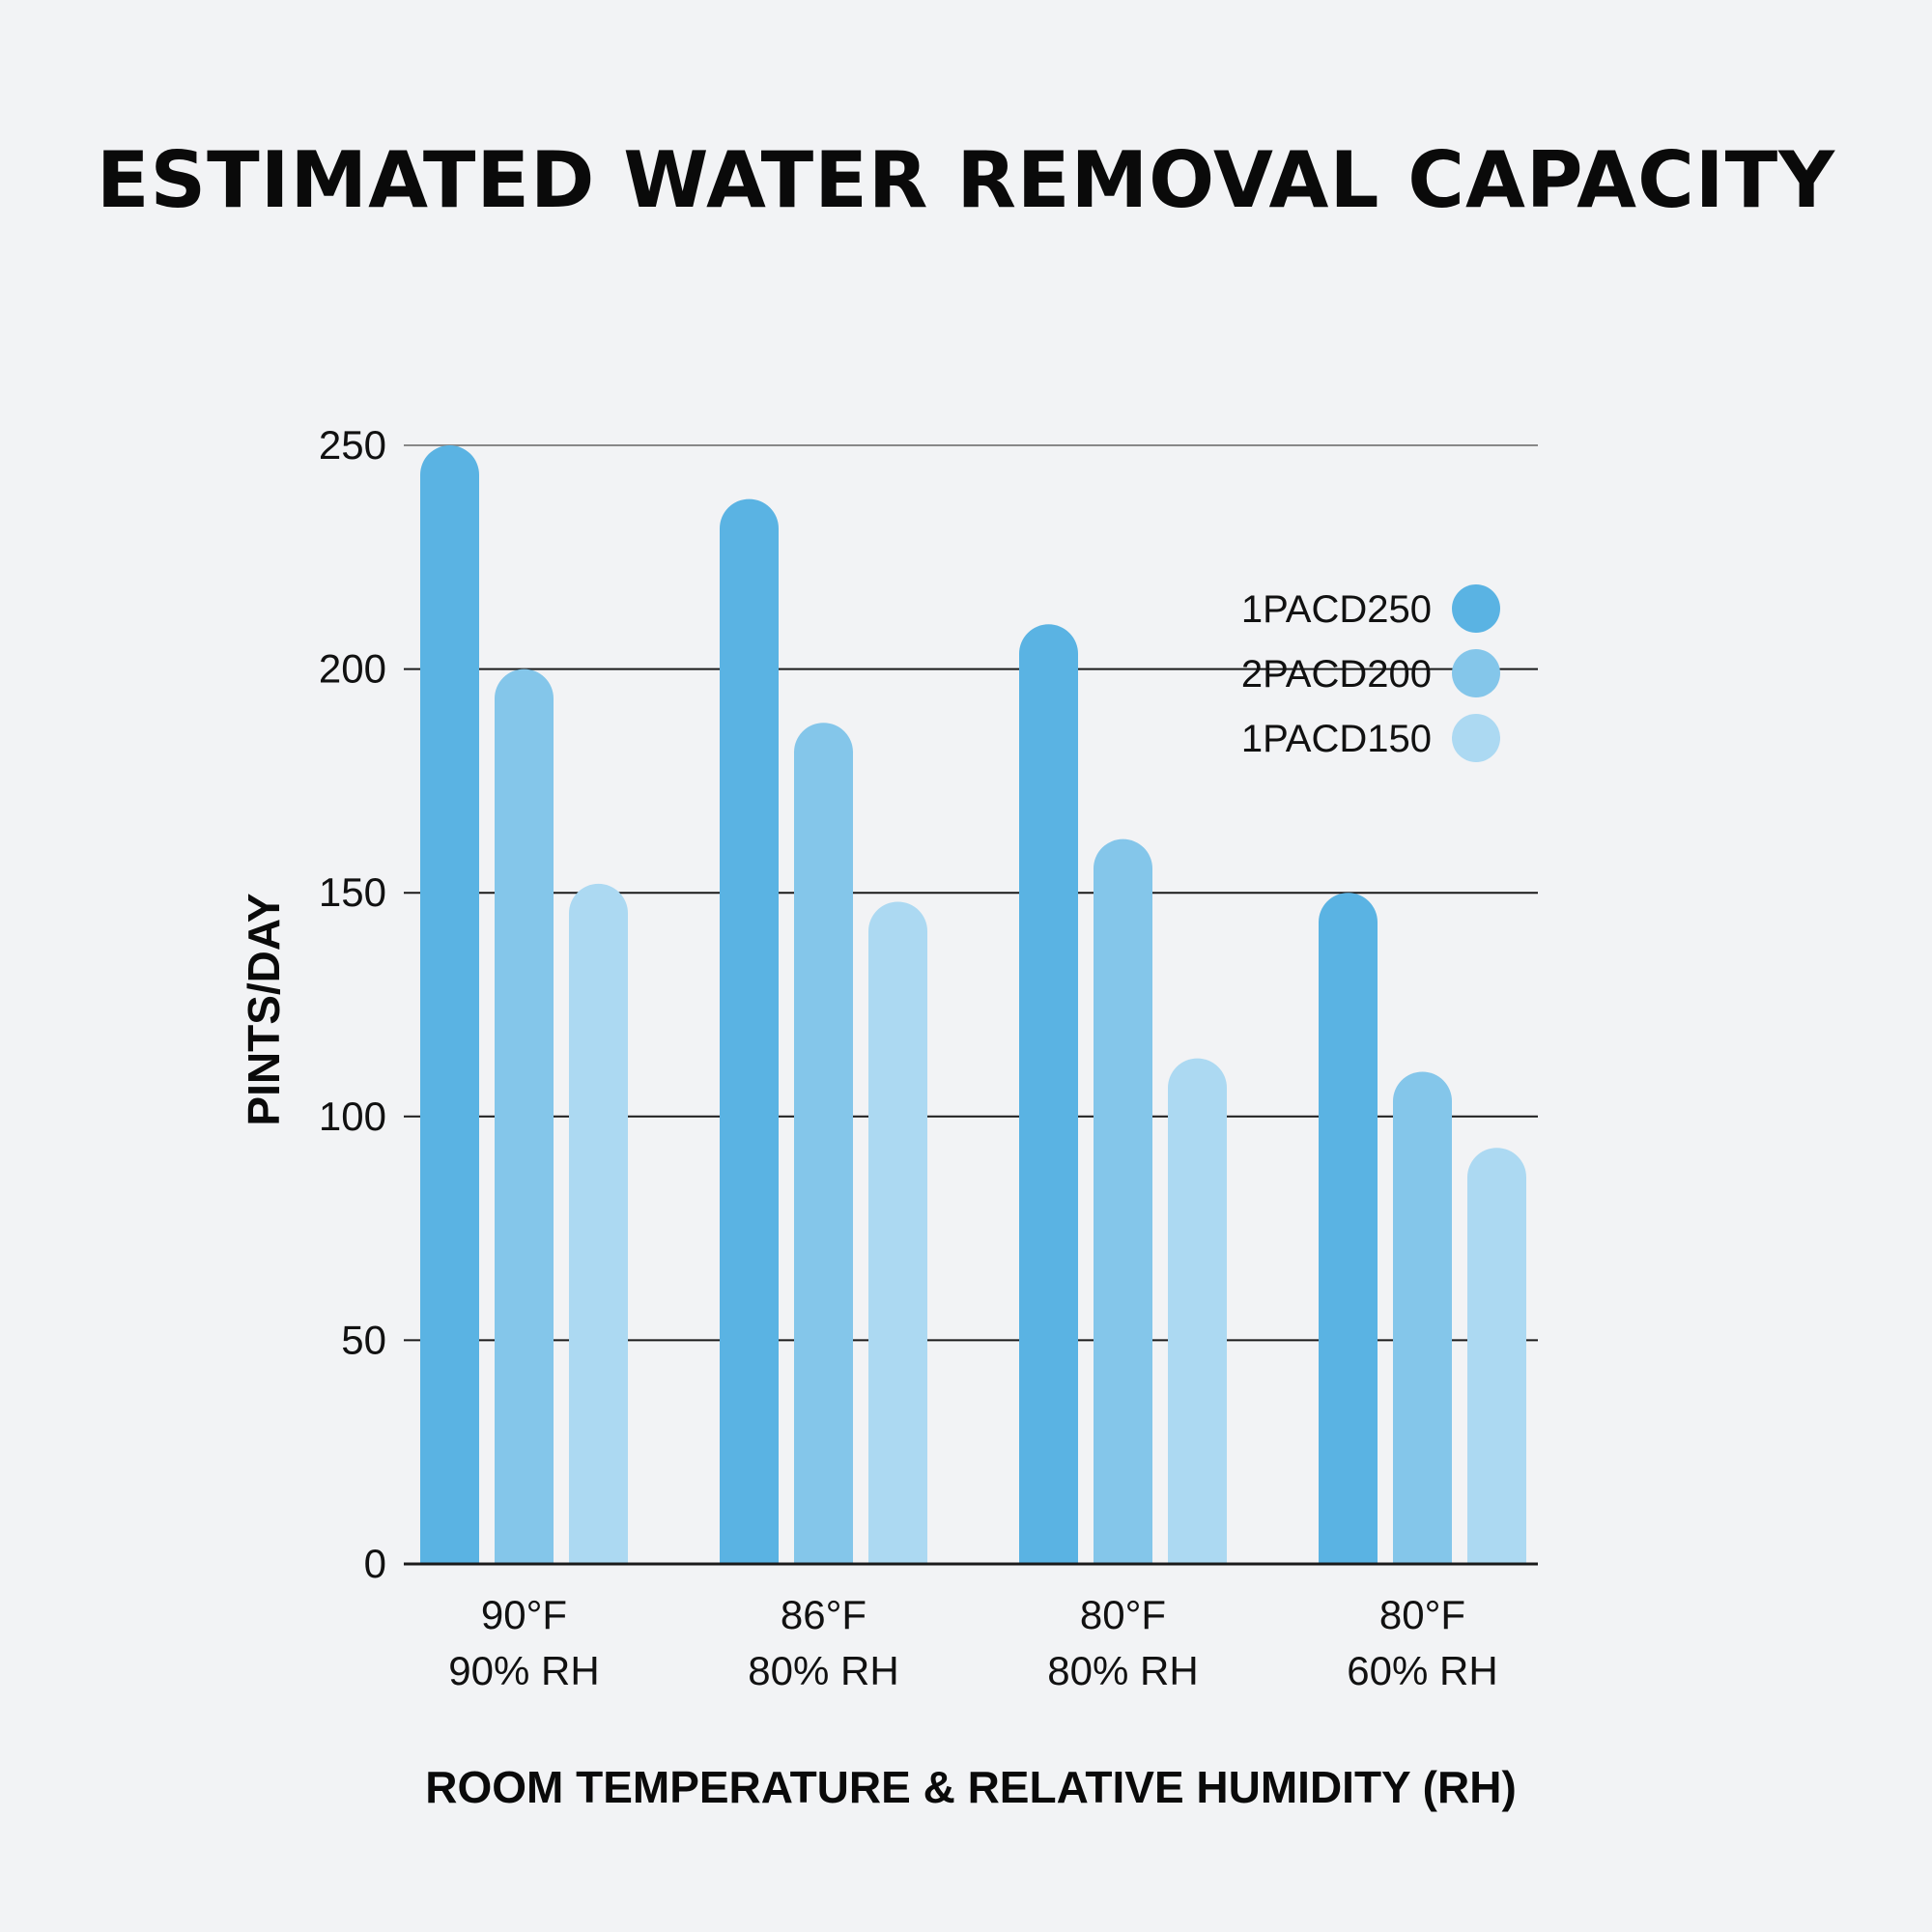  I want to click on legend-label-1pacd150: 1PACD150, so click(1336, 739).